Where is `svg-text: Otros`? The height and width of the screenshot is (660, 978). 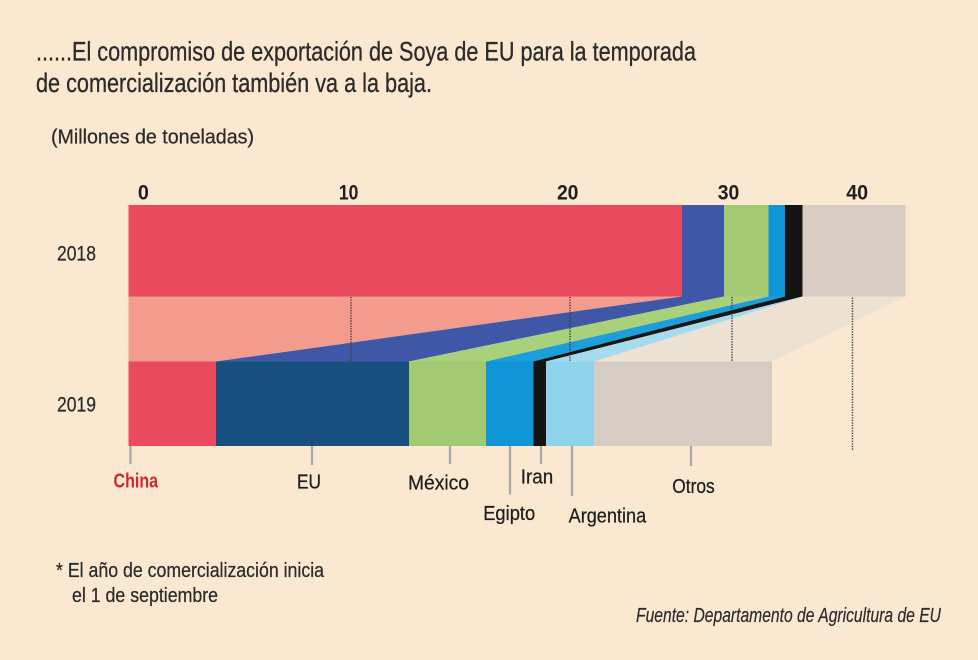
svg-text: Otros is located at coordinates (693, 487).